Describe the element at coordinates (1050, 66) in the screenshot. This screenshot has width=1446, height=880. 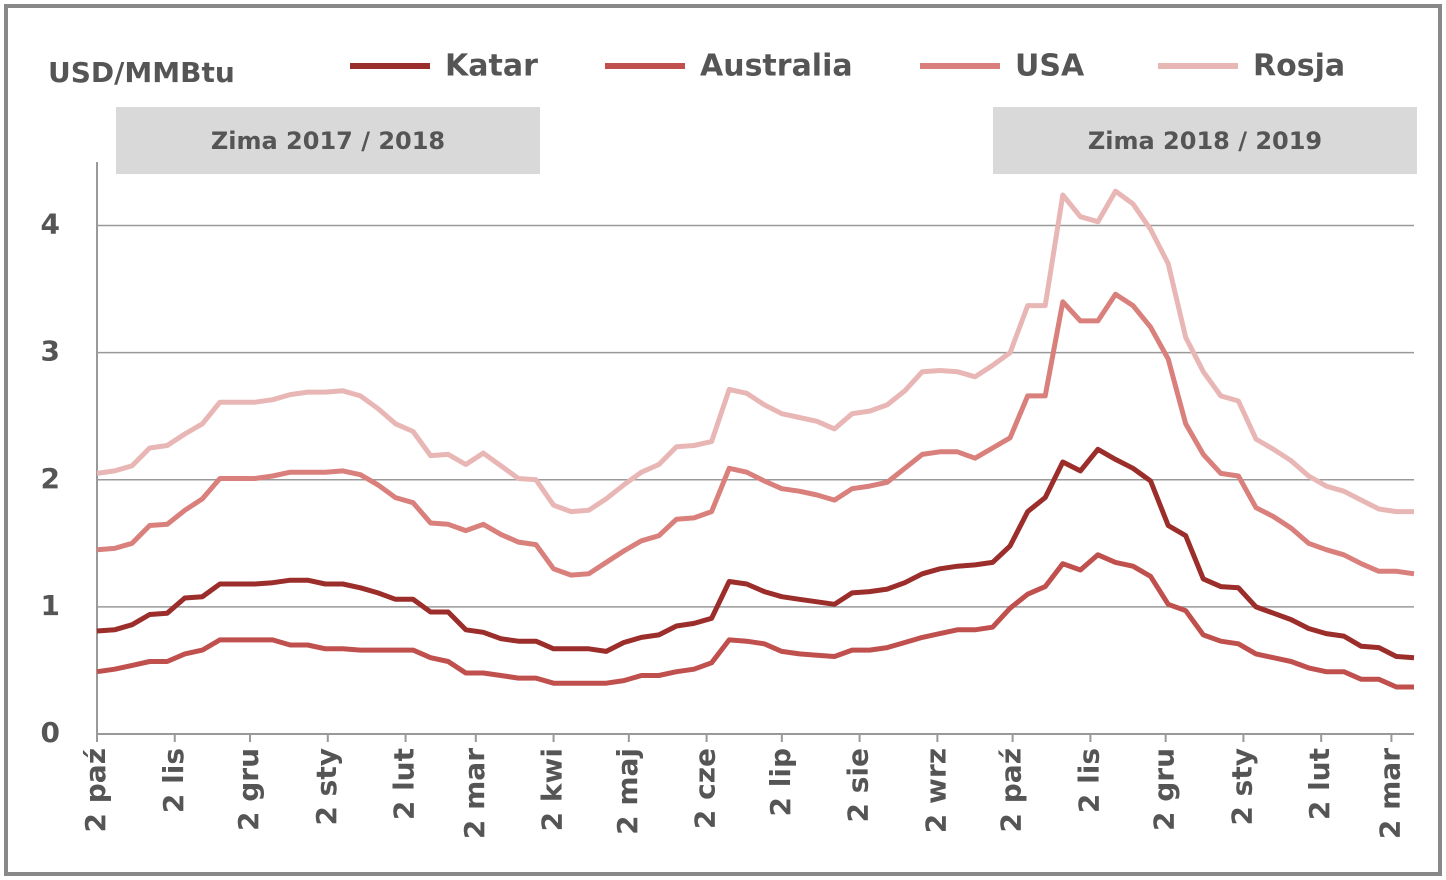
I see `legend-label: USA` at that location.